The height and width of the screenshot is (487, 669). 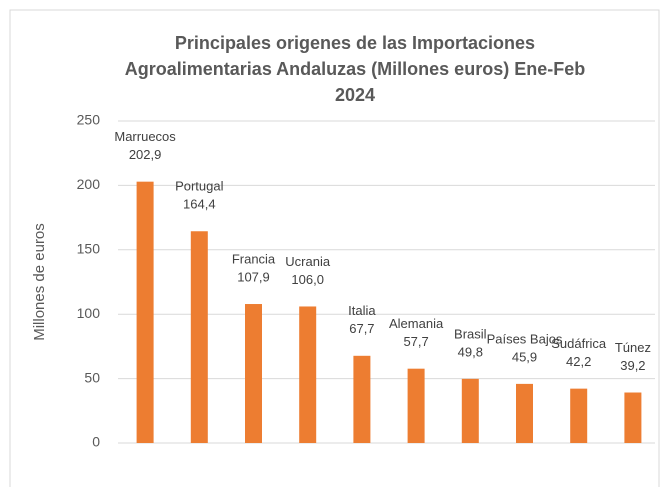 I want to click on data-label-category: Portugal, so click(x=199, y=186).